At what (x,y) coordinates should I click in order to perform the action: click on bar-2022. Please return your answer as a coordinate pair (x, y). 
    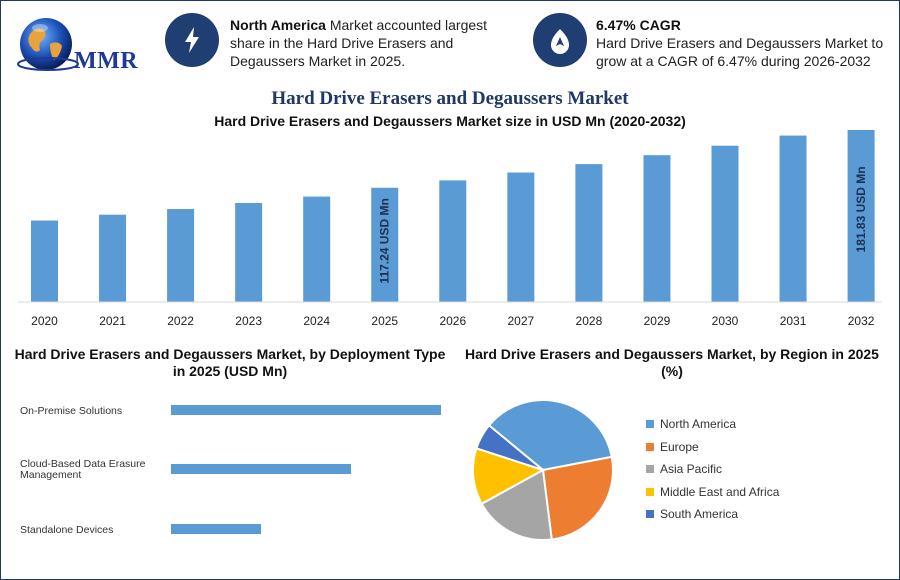
    Looking at the image, I should click on (181, 255).